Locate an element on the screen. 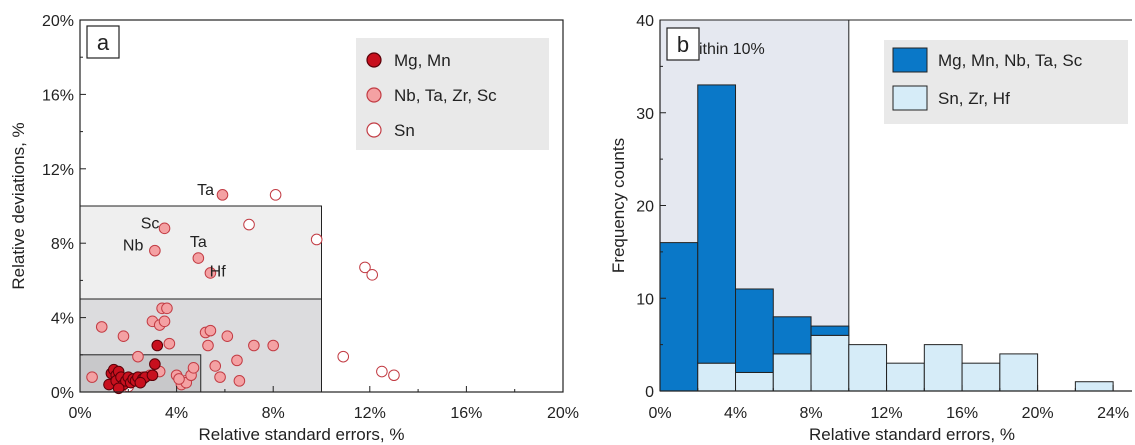  x-tick-label-b-4: 16% is located at coordinates (962, 413).